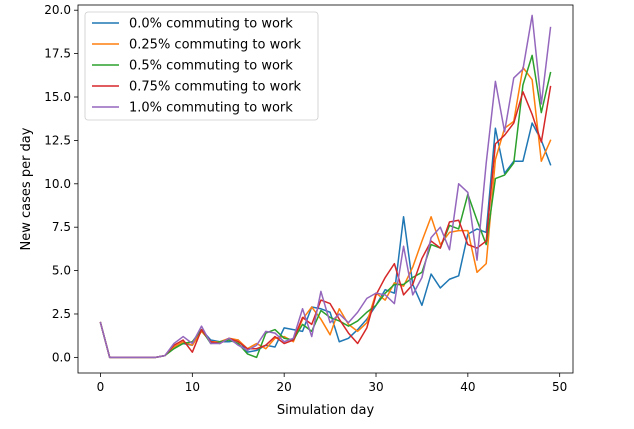 Image resolution: width=634 pixels, height=429 pixels. What do you see at coordinates (26, 188) in the screenshot?
I see `y-axis-label: New cases per day` at bounding box center [26, 188].